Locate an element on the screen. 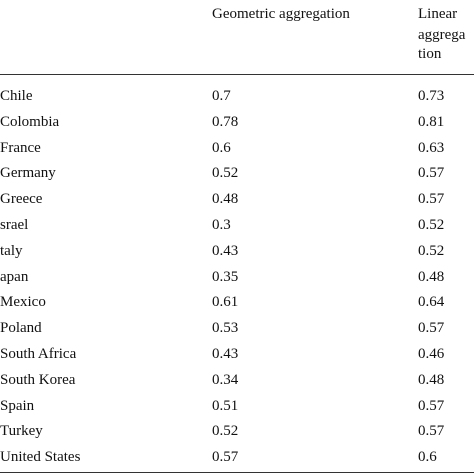 This screenshot has width=474, height=474. country-cell: United States is located at coordinates (40, 457).